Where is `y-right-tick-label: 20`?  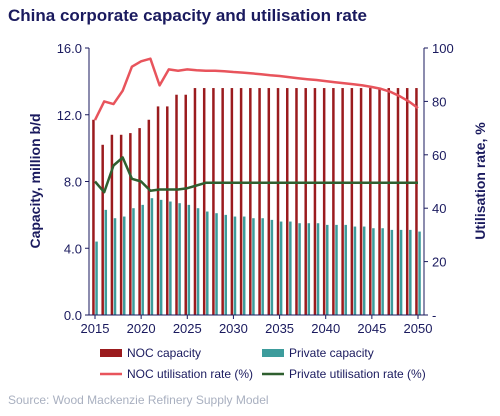 y-right-tick-label: 20 is located at coordinates (439, 262).